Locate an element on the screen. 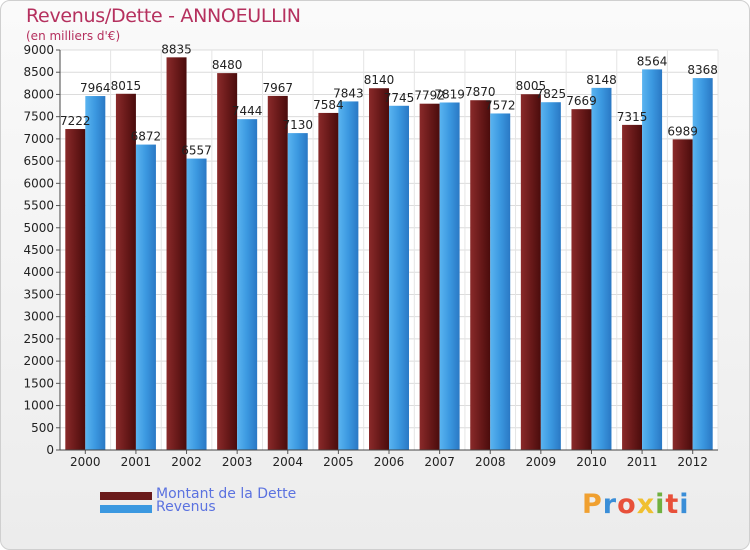 The image size is (750, 550). bar-dette-2000 is located at coordinates (75, 289).